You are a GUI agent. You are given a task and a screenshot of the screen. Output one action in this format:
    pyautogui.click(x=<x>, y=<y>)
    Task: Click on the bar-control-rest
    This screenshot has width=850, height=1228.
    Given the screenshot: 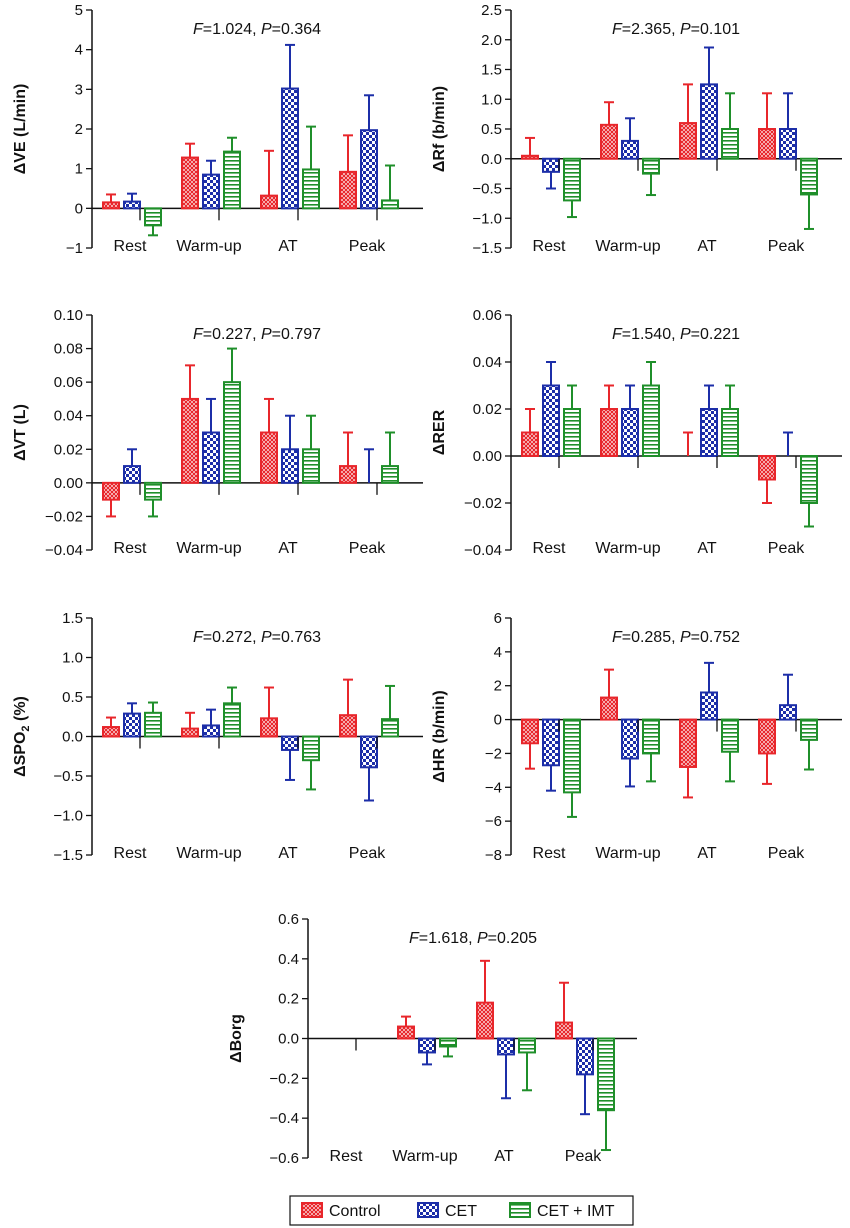 What is the action you would take?
    pyautogui.click(x=530, y=157)
    